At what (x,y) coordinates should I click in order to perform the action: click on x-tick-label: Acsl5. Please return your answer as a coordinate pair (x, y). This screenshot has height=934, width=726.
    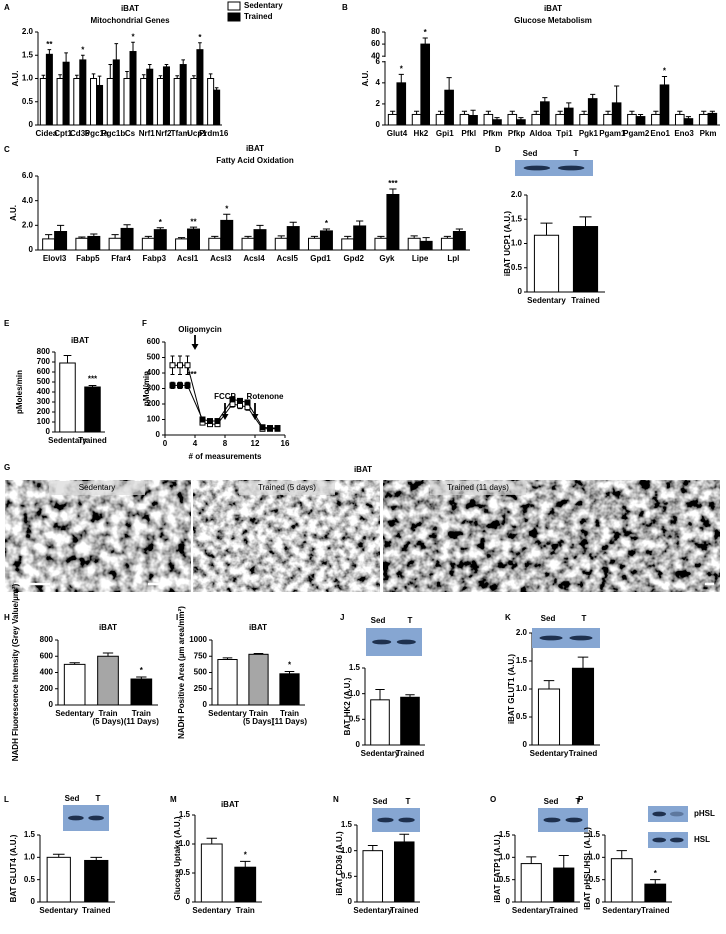
    Looking at the image, I should click on (288, 258).